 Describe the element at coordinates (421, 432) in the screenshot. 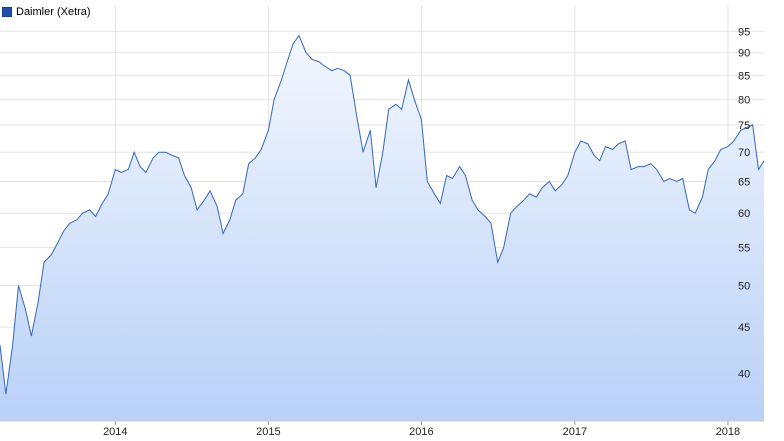

I see `x-tick-label: 2016` at that location.